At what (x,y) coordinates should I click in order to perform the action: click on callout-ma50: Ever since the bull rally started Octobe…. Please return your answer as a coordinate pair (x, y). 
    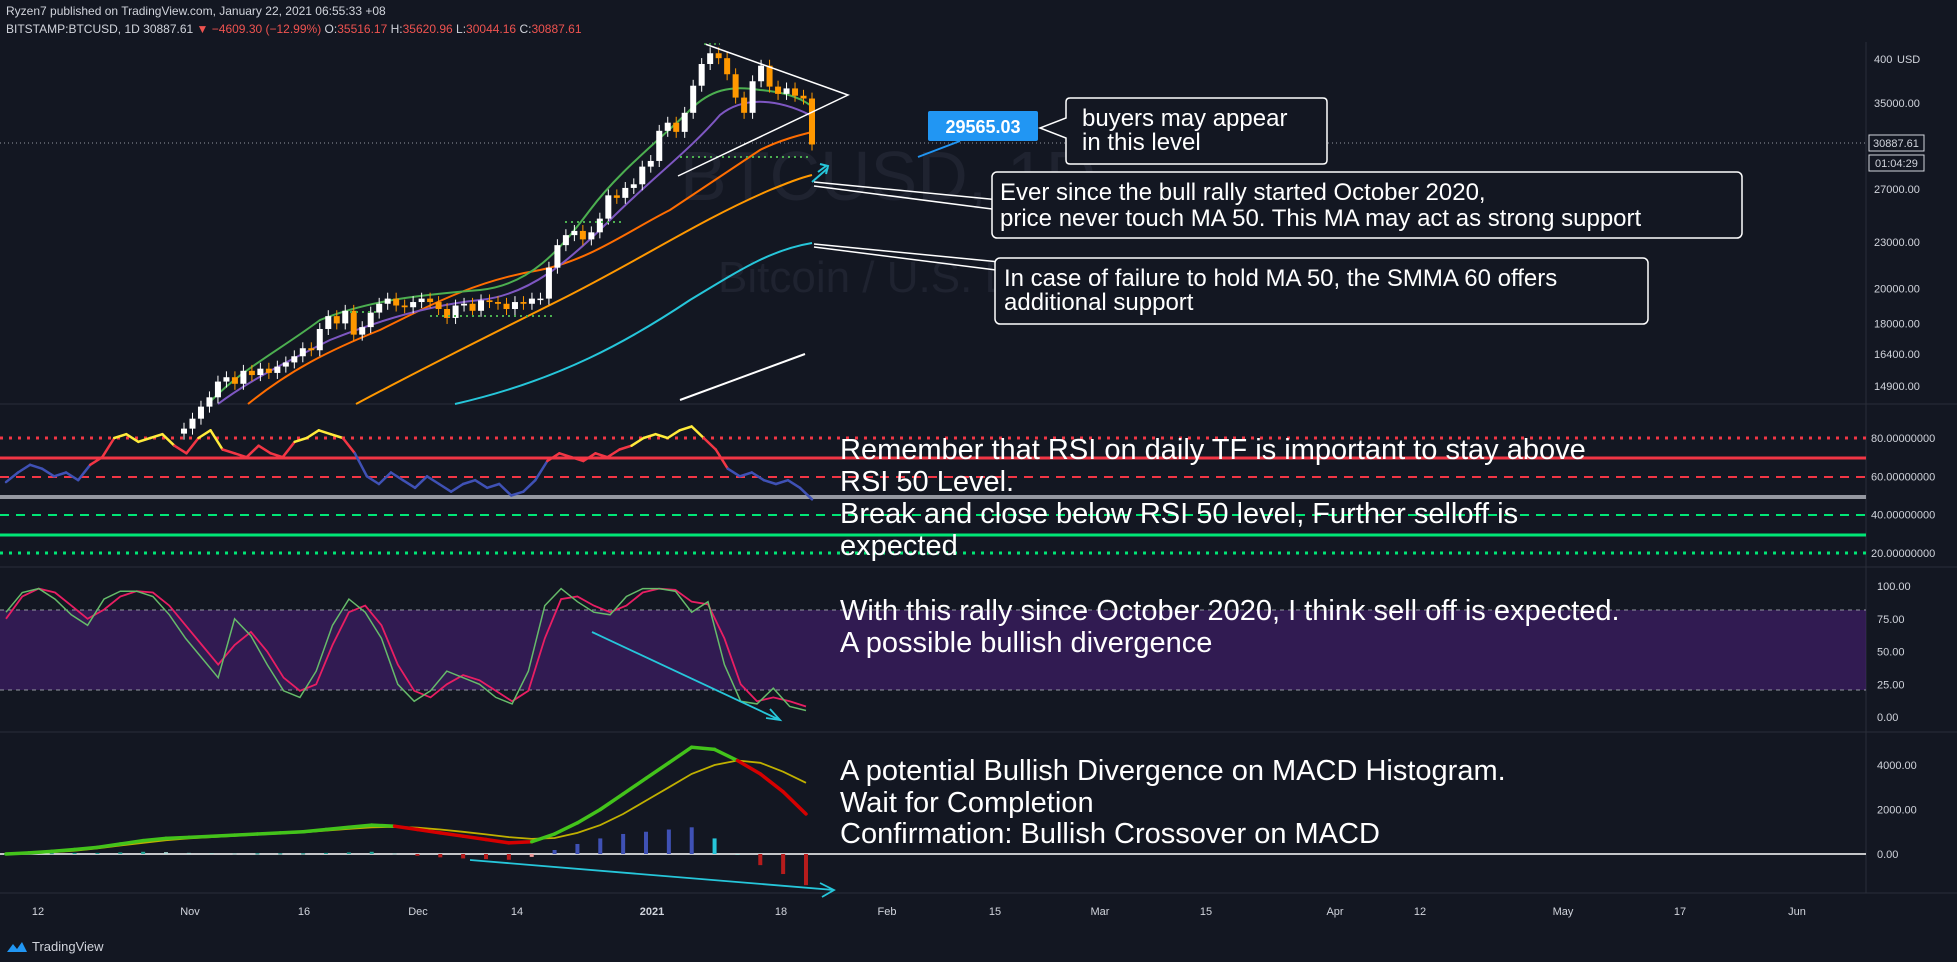
    Looking at the image, I should click on (1278, 205).